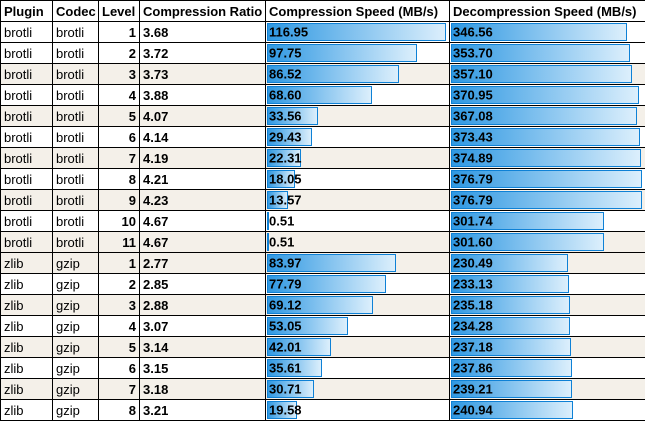 The height and width of the screenshot is (421, 645). I want to click on decompression-speed-value: 235.18, so click(473, 305).